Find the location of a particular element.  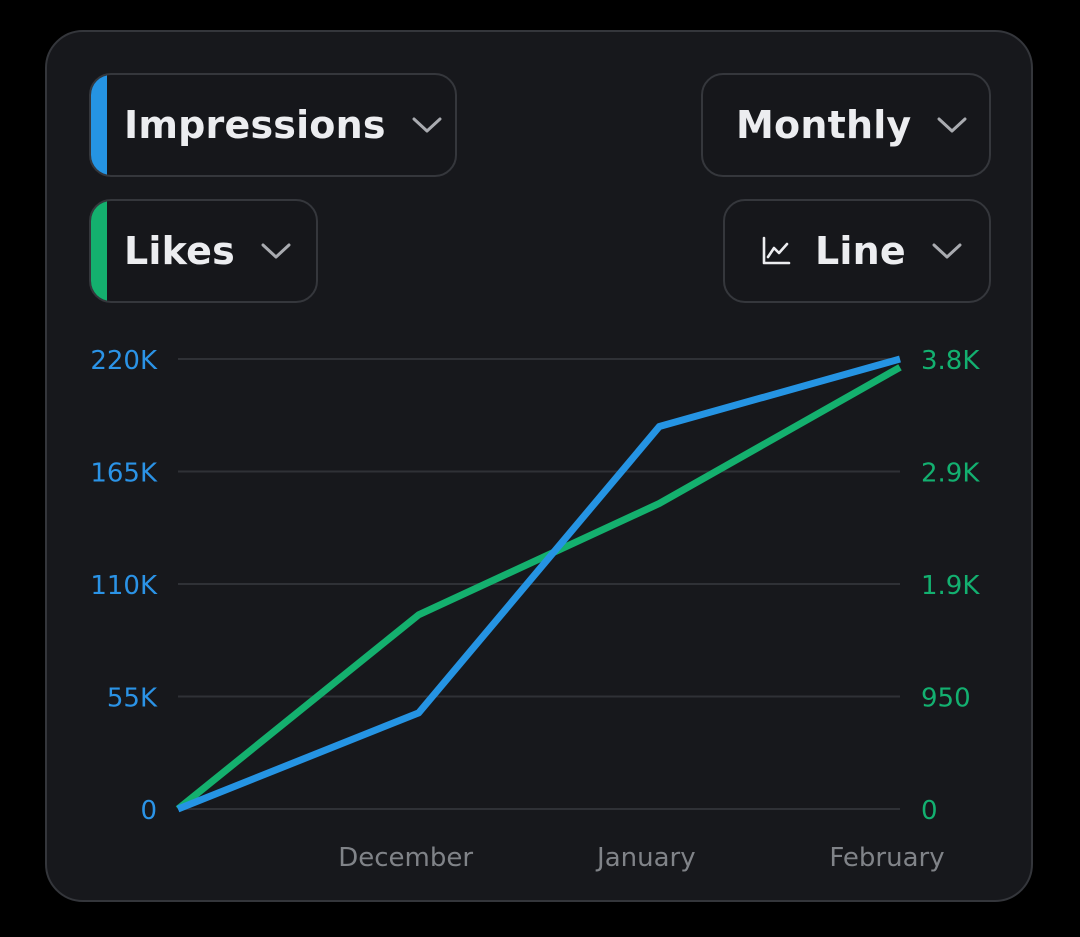

x-axis-tick-label: January is located at coordinates (645, 858).